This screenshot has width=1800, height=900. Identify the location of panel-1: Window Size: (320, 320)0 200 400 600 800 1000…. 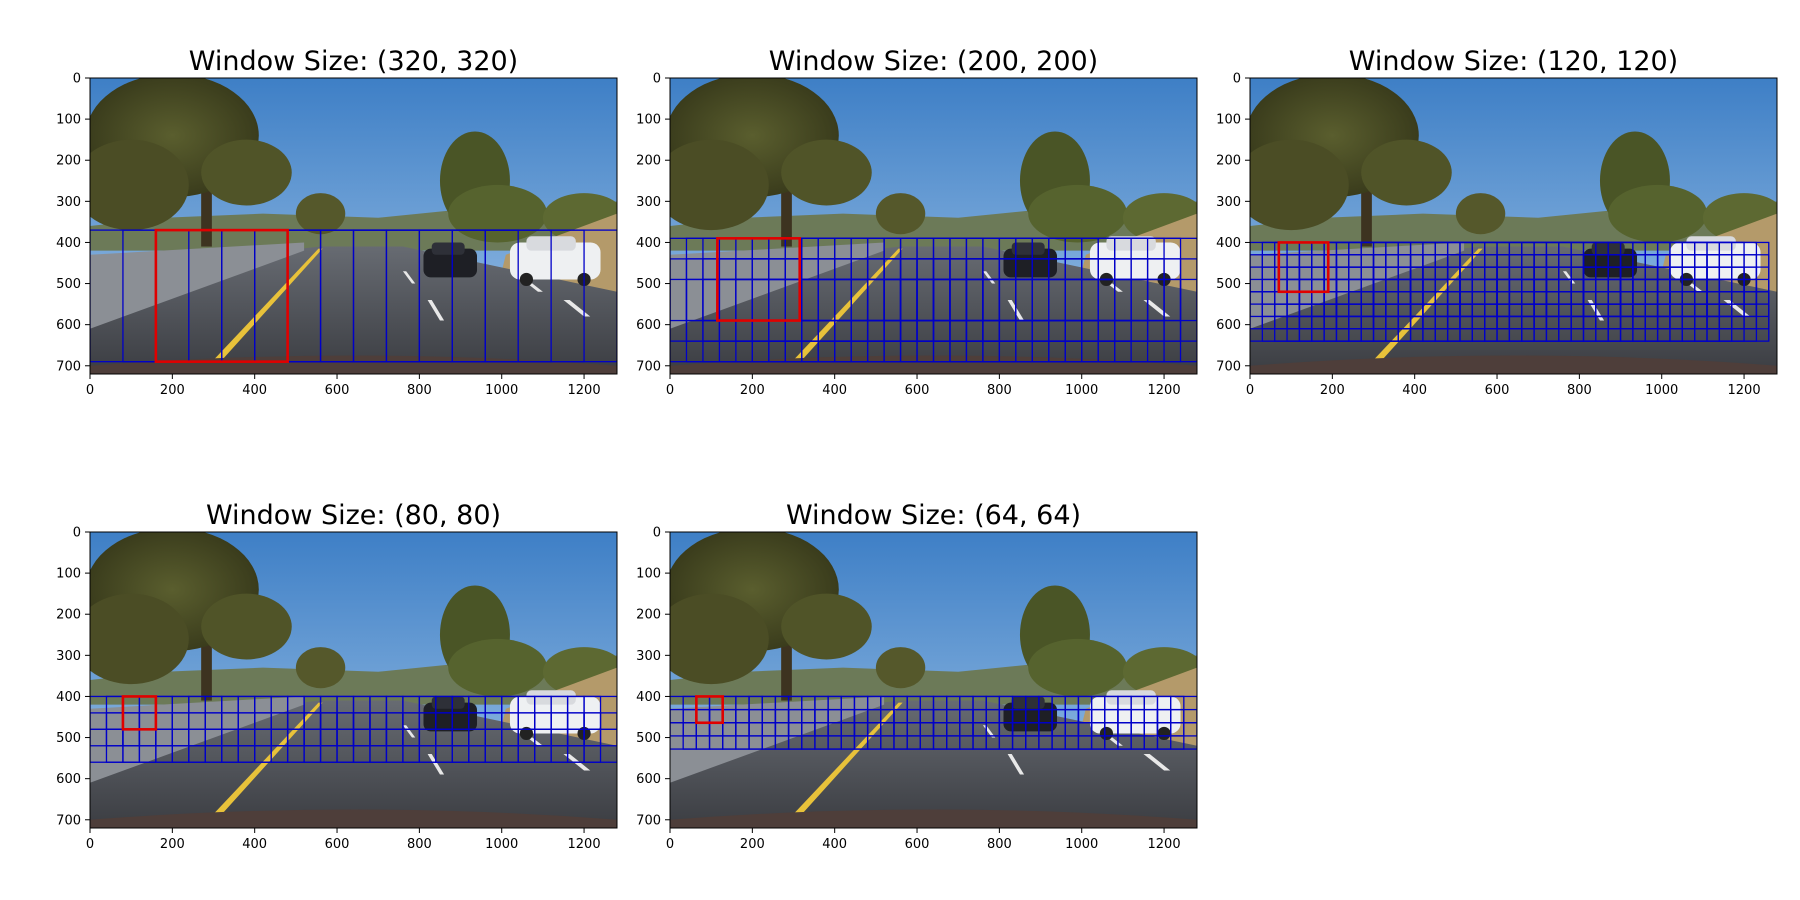
(337, 222).